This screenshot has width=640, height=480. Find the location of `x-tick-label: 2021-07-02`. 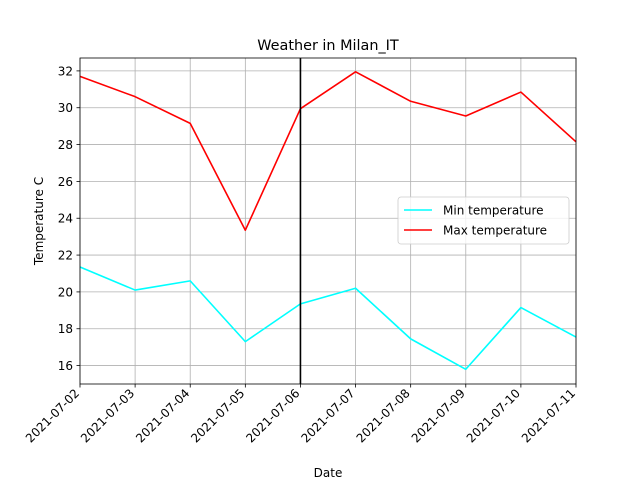

x-tick-label: 2021-07-02 is located at coordinates (52, 415).